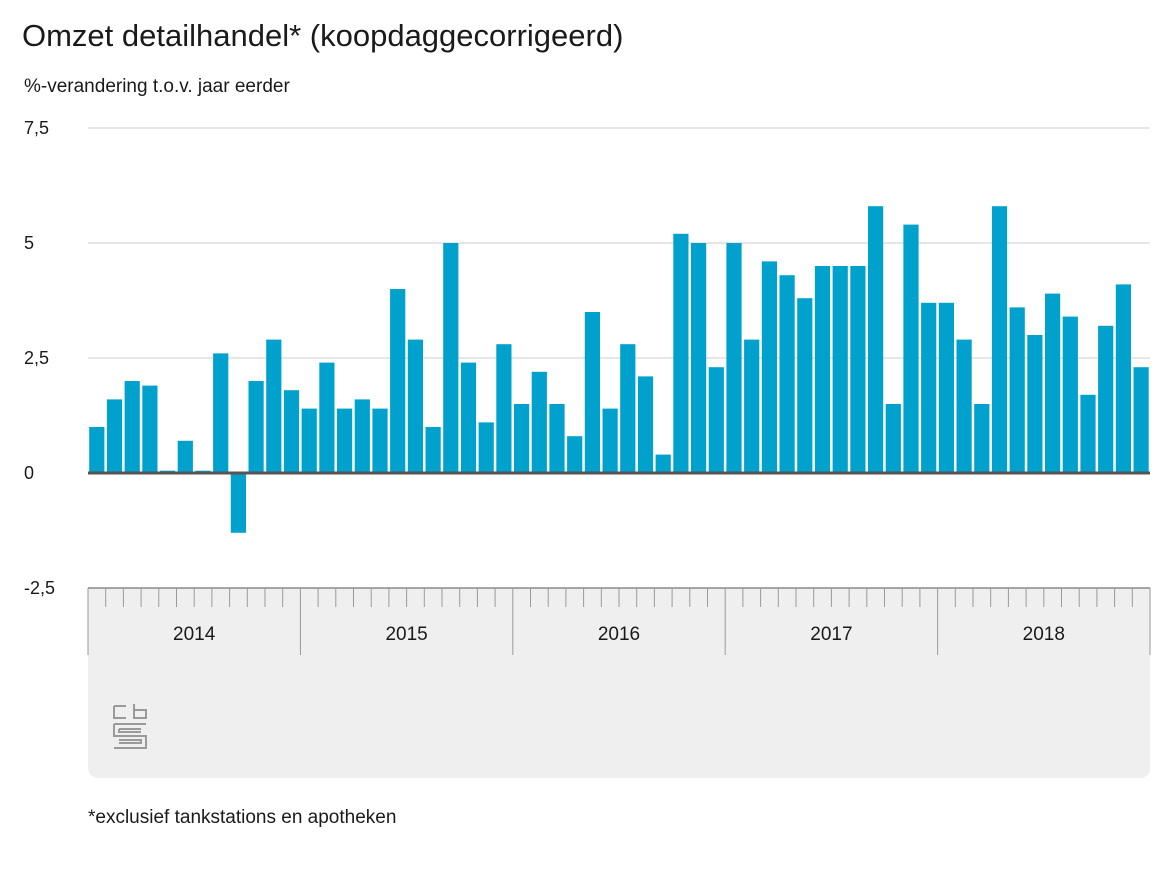  Describe the element at coordinates (242, 817) in the screenshot. I see `footnote: *exclusief tankstations en apotheken` at that location.